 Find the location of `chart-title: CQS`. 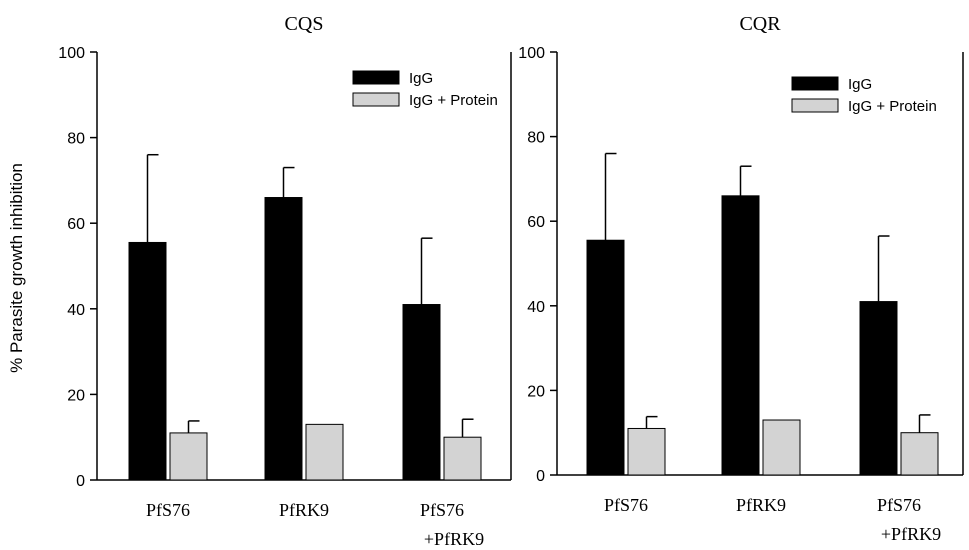

chart-title: CQS is located at coordinates (304, 24).